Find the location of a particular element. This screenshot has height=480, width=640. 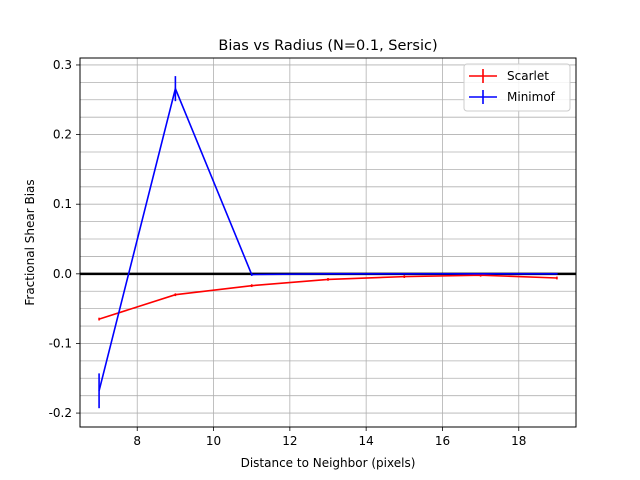

series-scarlet is located at coordinates (328, 297).